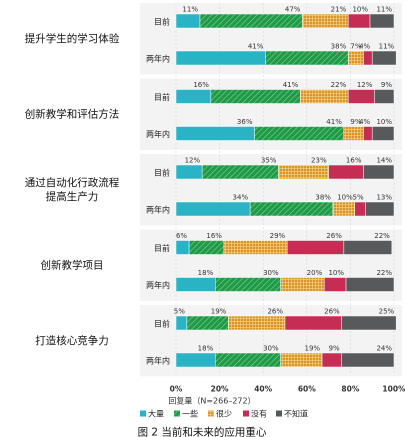  I want to click on x-tick-label: 60%, so click(307, 389).